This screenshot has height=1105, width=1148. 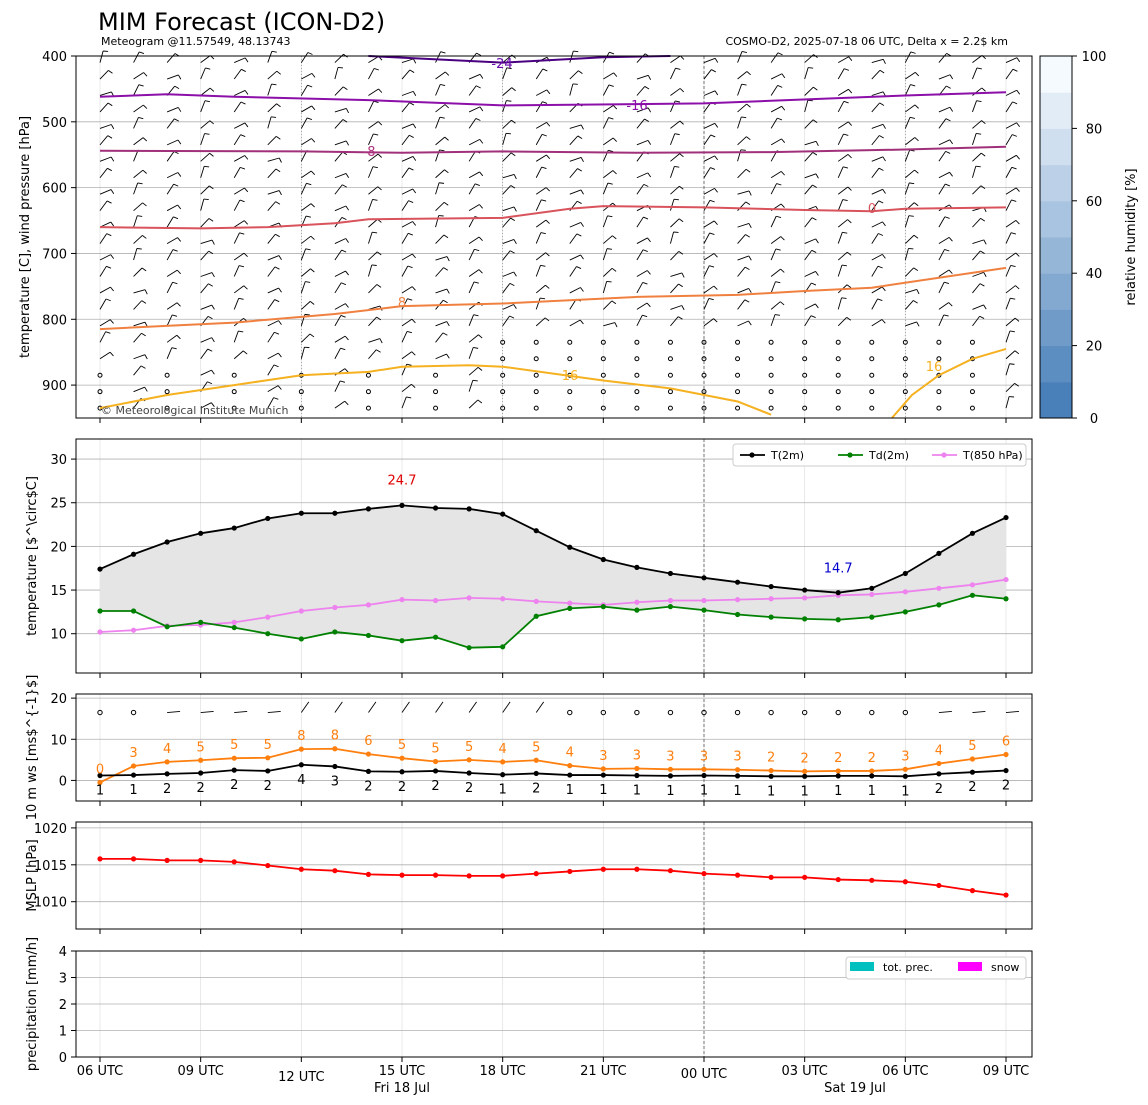 I want to click on x-tick-label: 00 UTC, so click(x=704, y=1074).